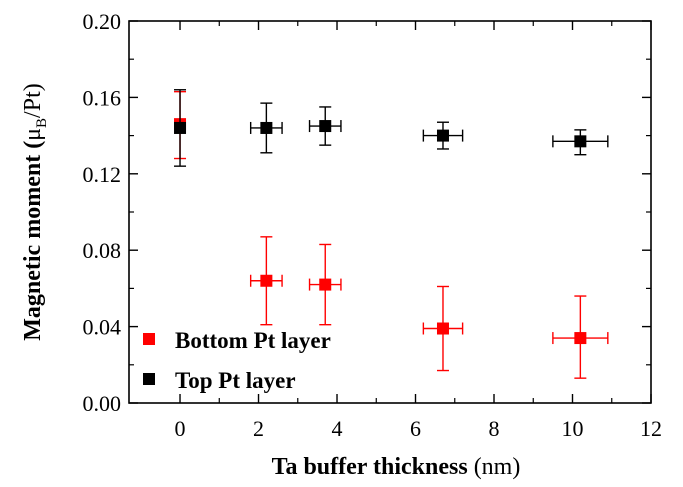 The width and height of the screenshot is (683, 487). Describe the element at coordinates (253, 340) in the screenshot. I see `legend-label-bottom: Bottom Pt layer` at that location.